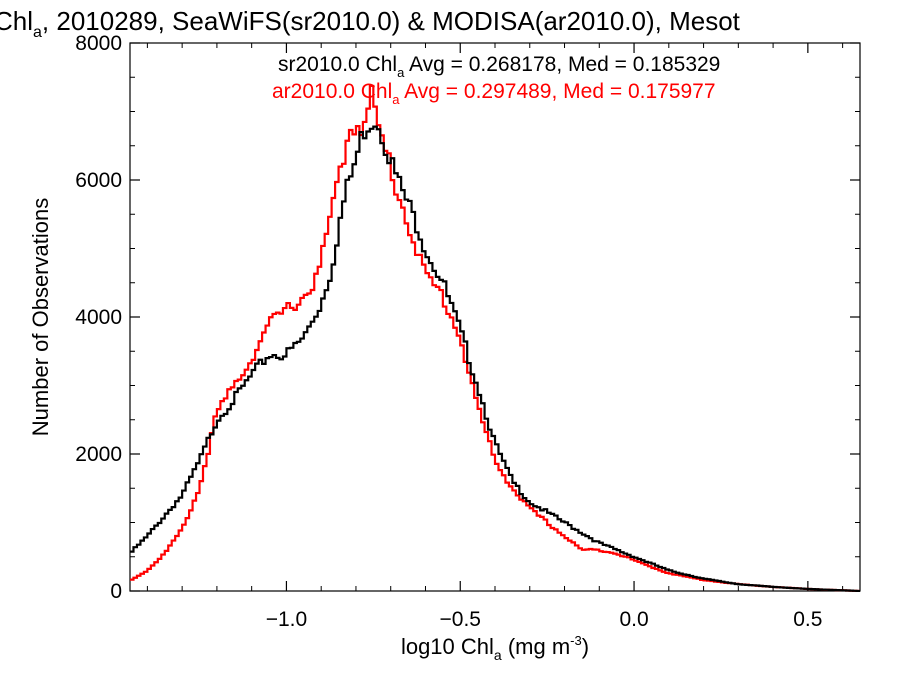 The image size is (900, 675). I want to click on y-axis-label: Number of Observations, so click(40, 317).